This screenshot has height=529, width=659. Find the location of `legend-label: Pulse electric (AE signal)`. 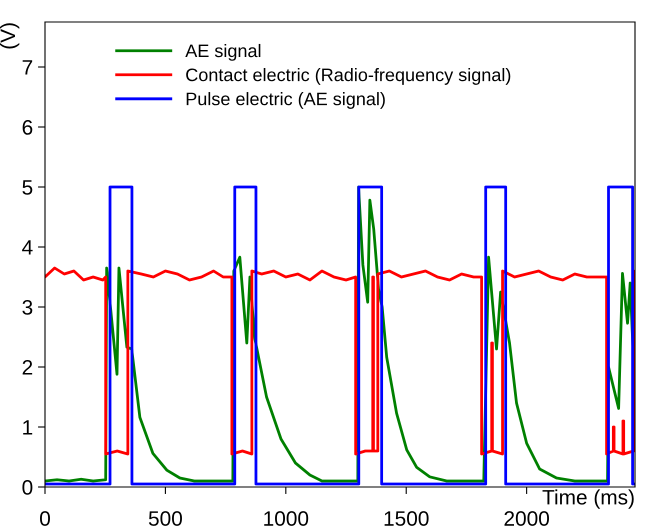

legend-label: Pulse electric (AE signal) is located at coordinates (285, 100).